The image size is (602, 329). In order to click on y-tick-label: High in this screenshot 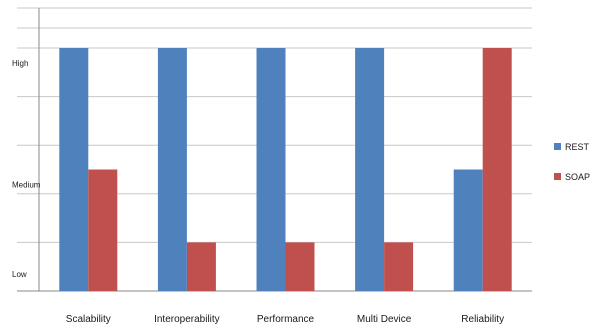, I will do `click(20, 63)`.